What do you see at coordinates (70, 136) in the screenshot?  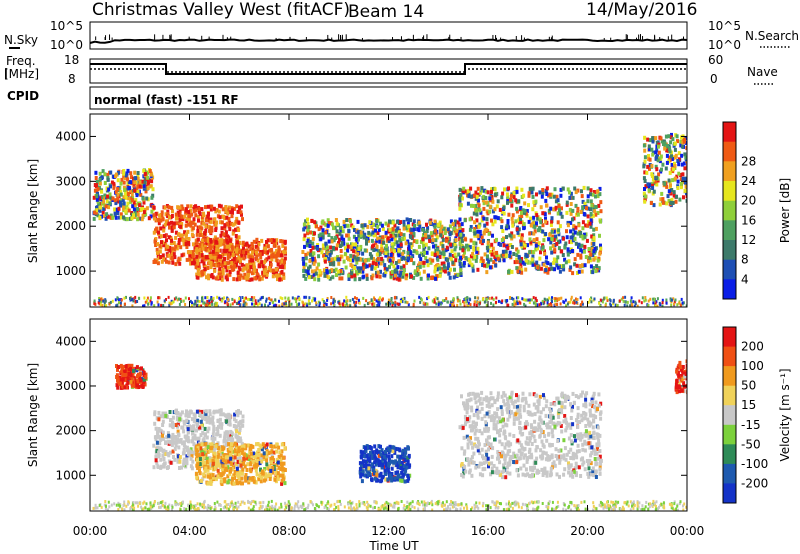 I see `power-range-tick-label: 4000` at bounding box center [70, 136].